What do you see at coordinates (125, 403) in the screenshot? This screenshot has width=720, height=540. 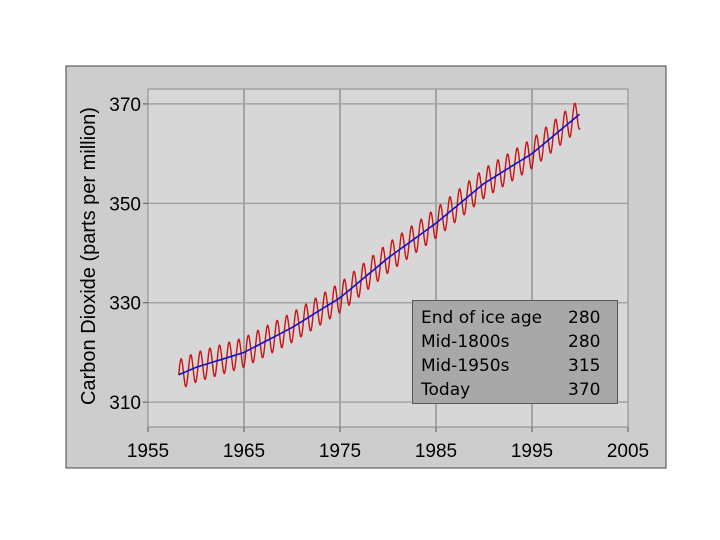 I see `y-tick-label: 310` at bounding box center [125, 403].